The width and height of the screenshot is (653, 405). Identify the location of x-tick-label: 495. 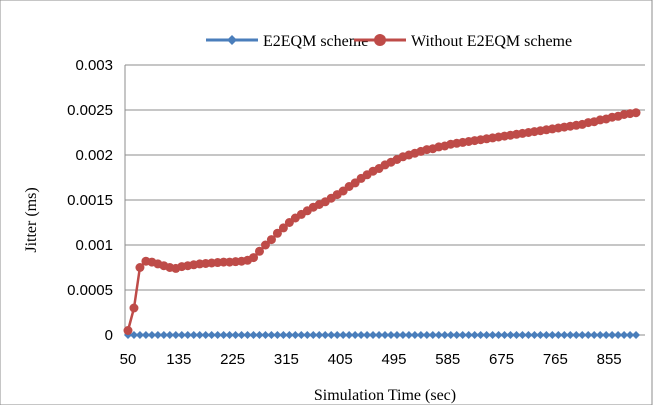
(393, 359).